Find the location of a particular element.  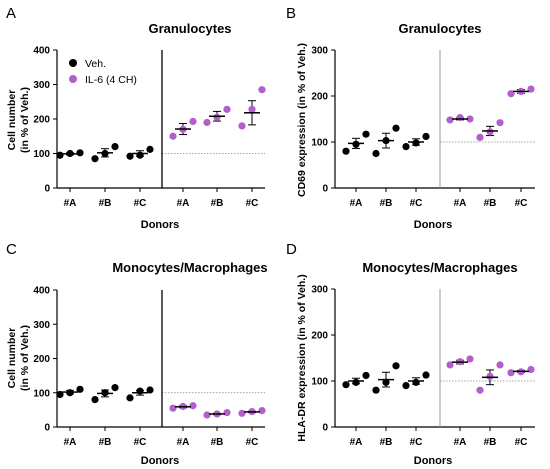

y-axis-label-a-line2: (in % of Veh.) is located at coordinates (25, 120).